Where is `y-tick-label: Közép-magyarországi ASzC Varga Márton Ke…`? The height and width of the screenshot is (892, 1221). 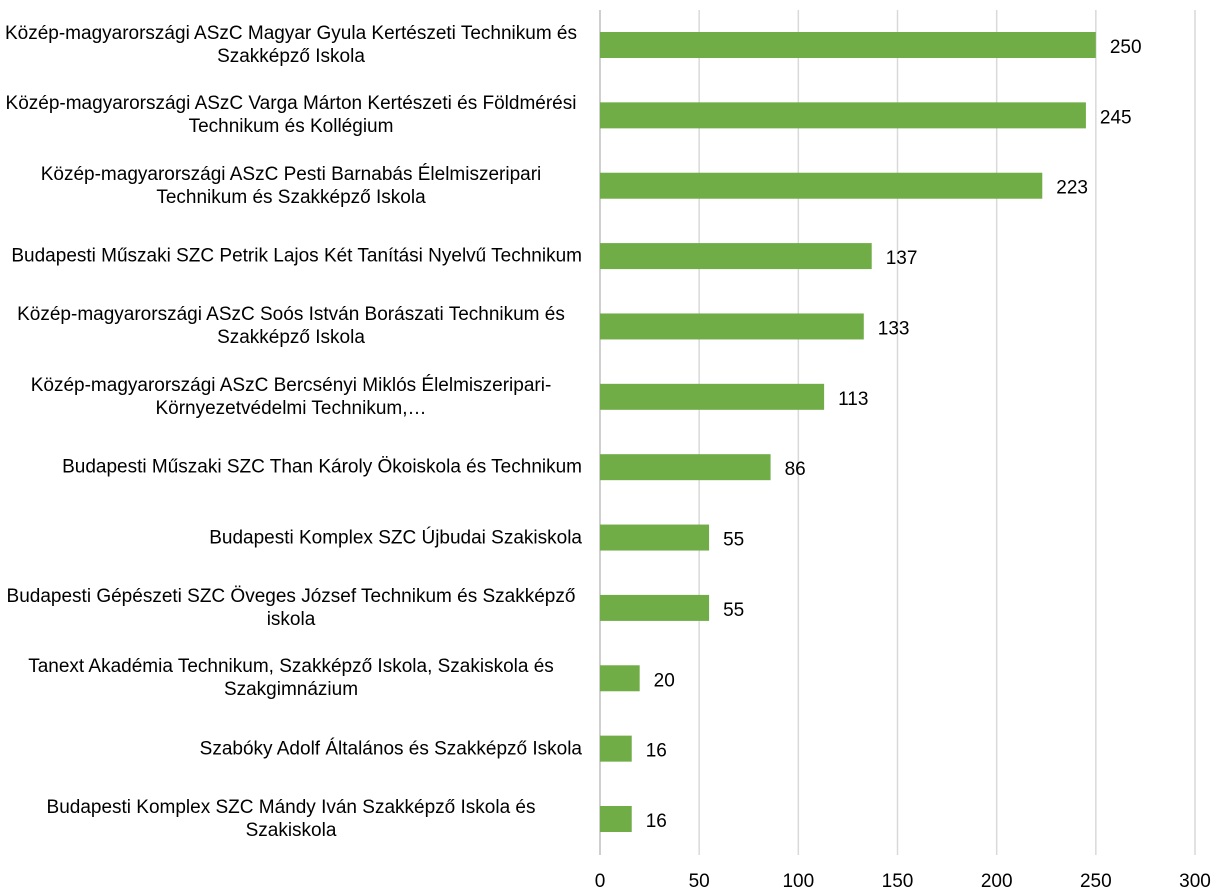
y-tick-label: Közép-magyarországi ASzC Varga Márton Ke… is located at coordinates (291, 115).